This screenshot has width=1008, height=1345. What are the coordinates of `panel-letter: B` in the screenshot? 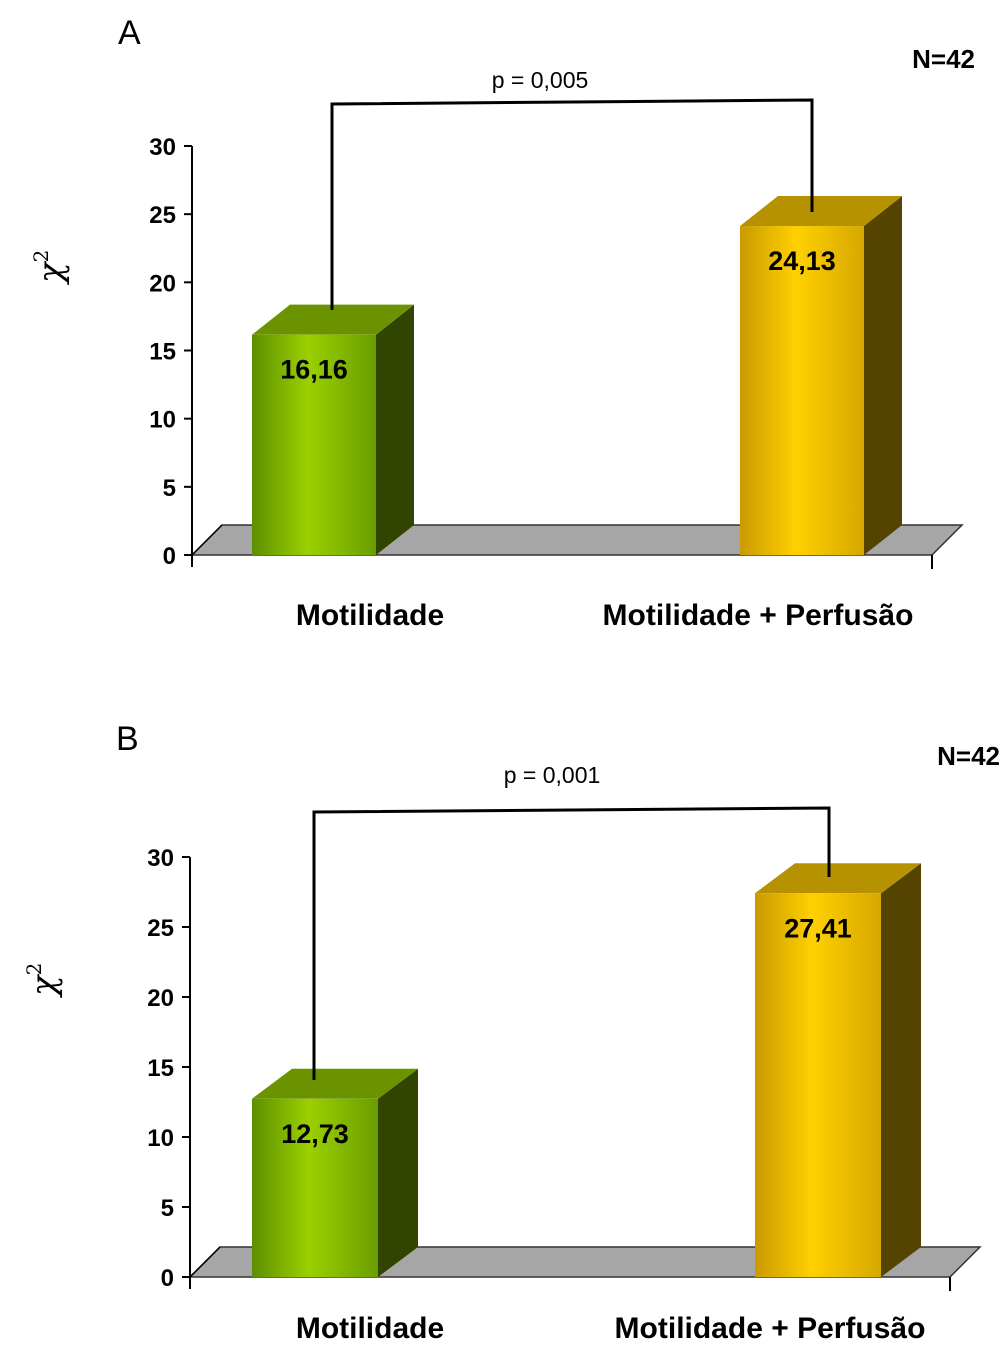 It's located at (127, 739).